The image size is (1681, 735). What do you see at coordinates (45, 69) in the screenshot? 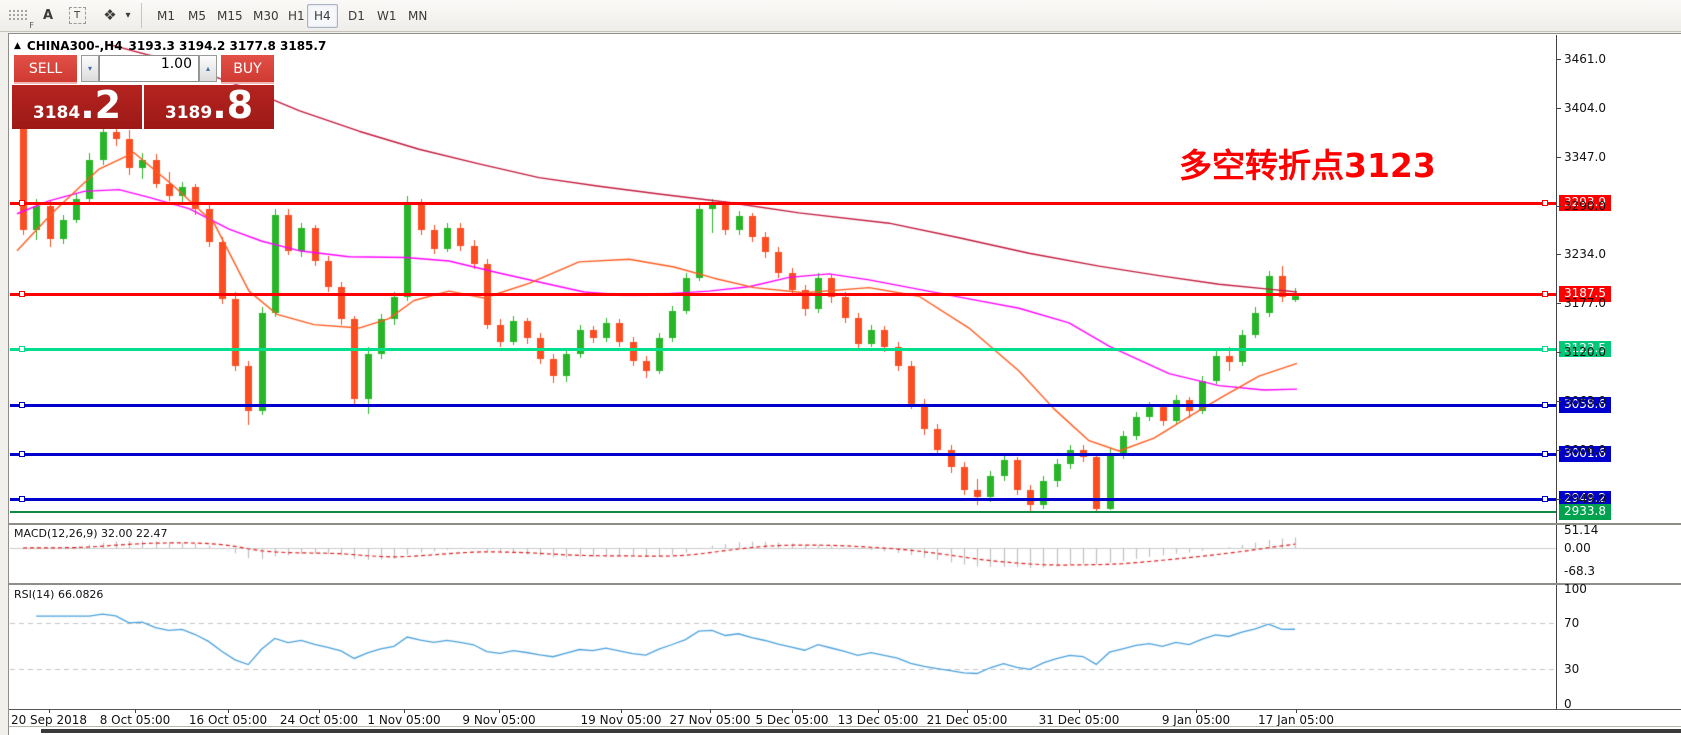
I see `sell-button: SELL` at bounding box center [45, 69].